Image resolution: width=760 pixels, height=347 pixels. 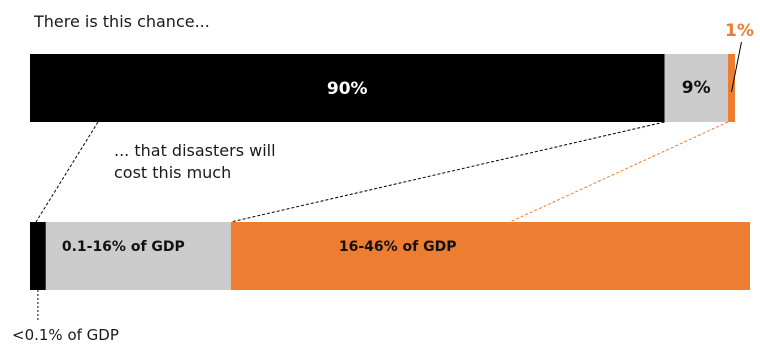 I want to click on cost-label-2: 0.1-16% of GDP, so click(x=123, y=247).